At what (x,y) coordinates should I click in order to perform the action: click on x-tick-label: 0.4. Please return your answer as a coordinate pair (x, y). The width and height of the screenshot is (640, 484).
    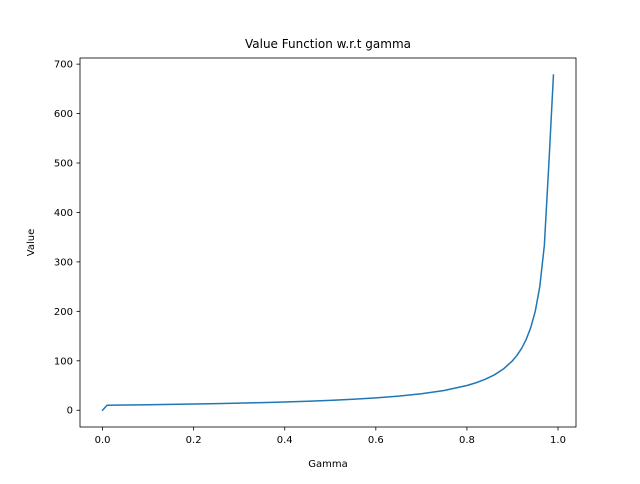
    Looking at the image, I should click on (285, 440).